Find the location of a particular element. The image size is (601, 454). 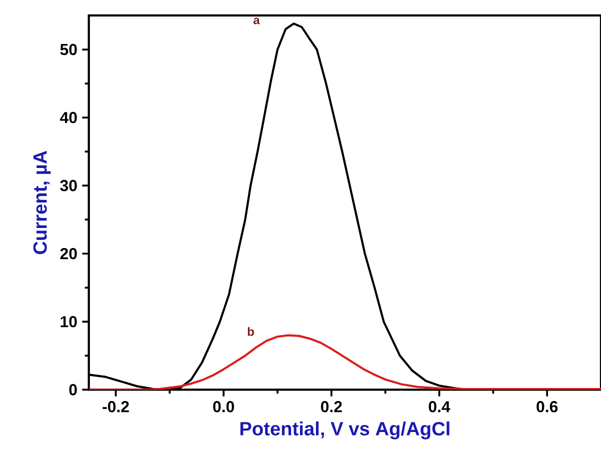

y-axis-title: Current, µA is located at coordinates (42, 202).